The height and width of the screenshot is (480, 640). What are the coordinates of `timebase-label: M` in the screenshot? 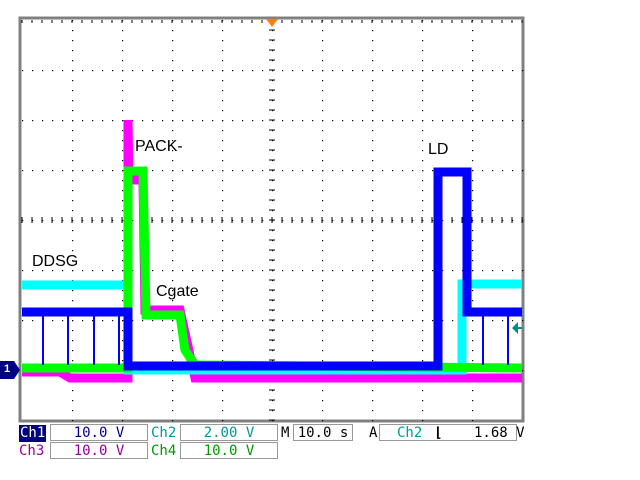 It's located at (285, 433).